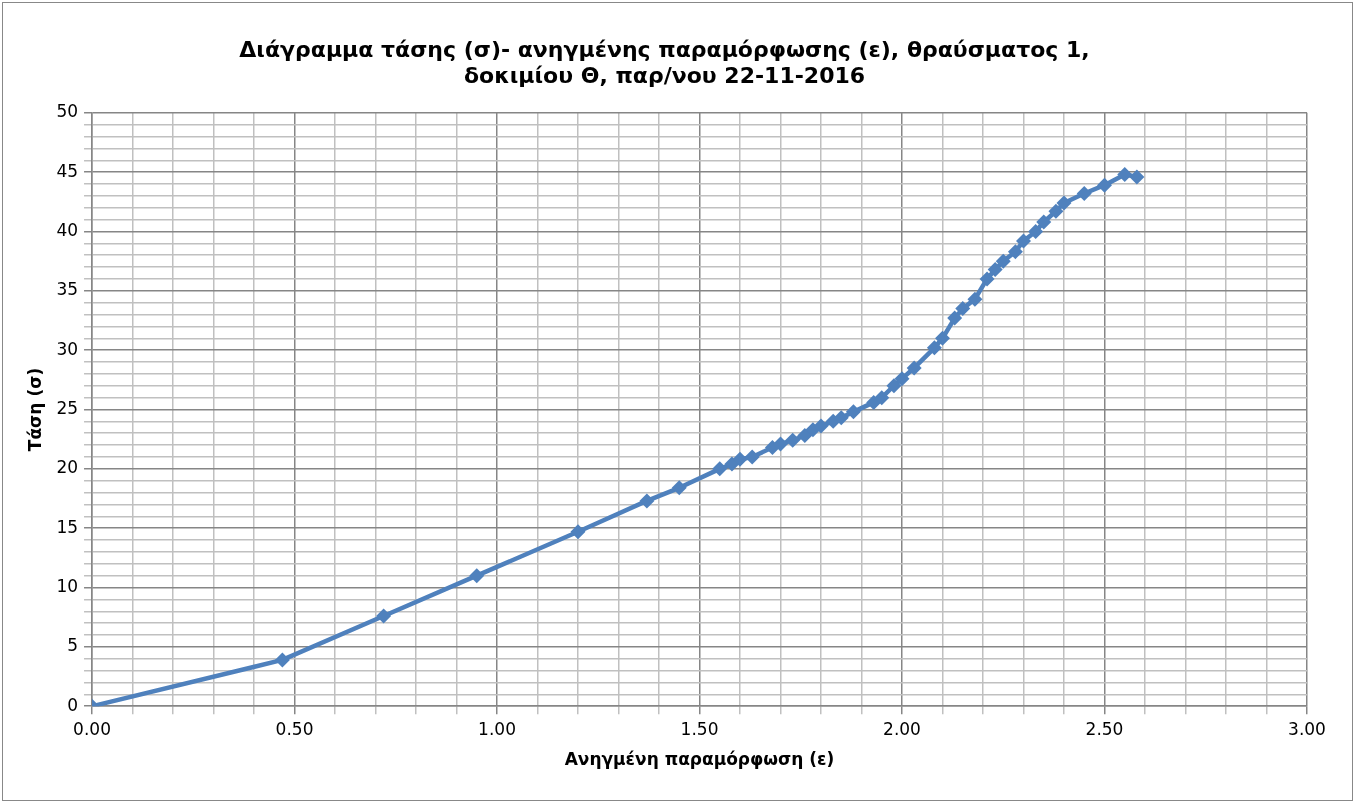 Image resolution: width=1357 pixels, height=805 pixels. Describe the element at coordinates (294, 728) in the screenshot. I see `x-tick-label: 0.50` at that location.